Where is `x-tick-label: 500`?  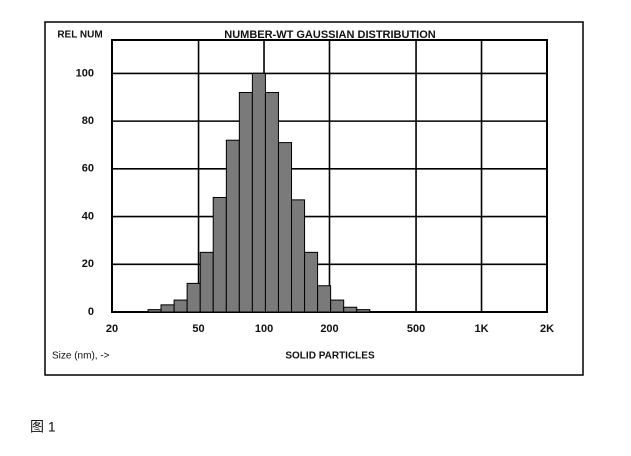
x-tick-label: 500 is located at coordinates (416, 329).